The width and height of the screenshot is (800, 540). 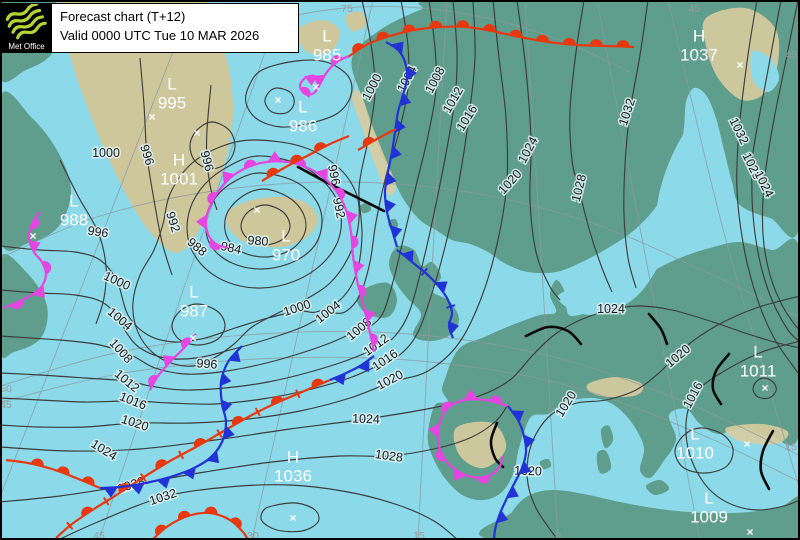 I want to click on trough-line, so click(x=497, y=445).